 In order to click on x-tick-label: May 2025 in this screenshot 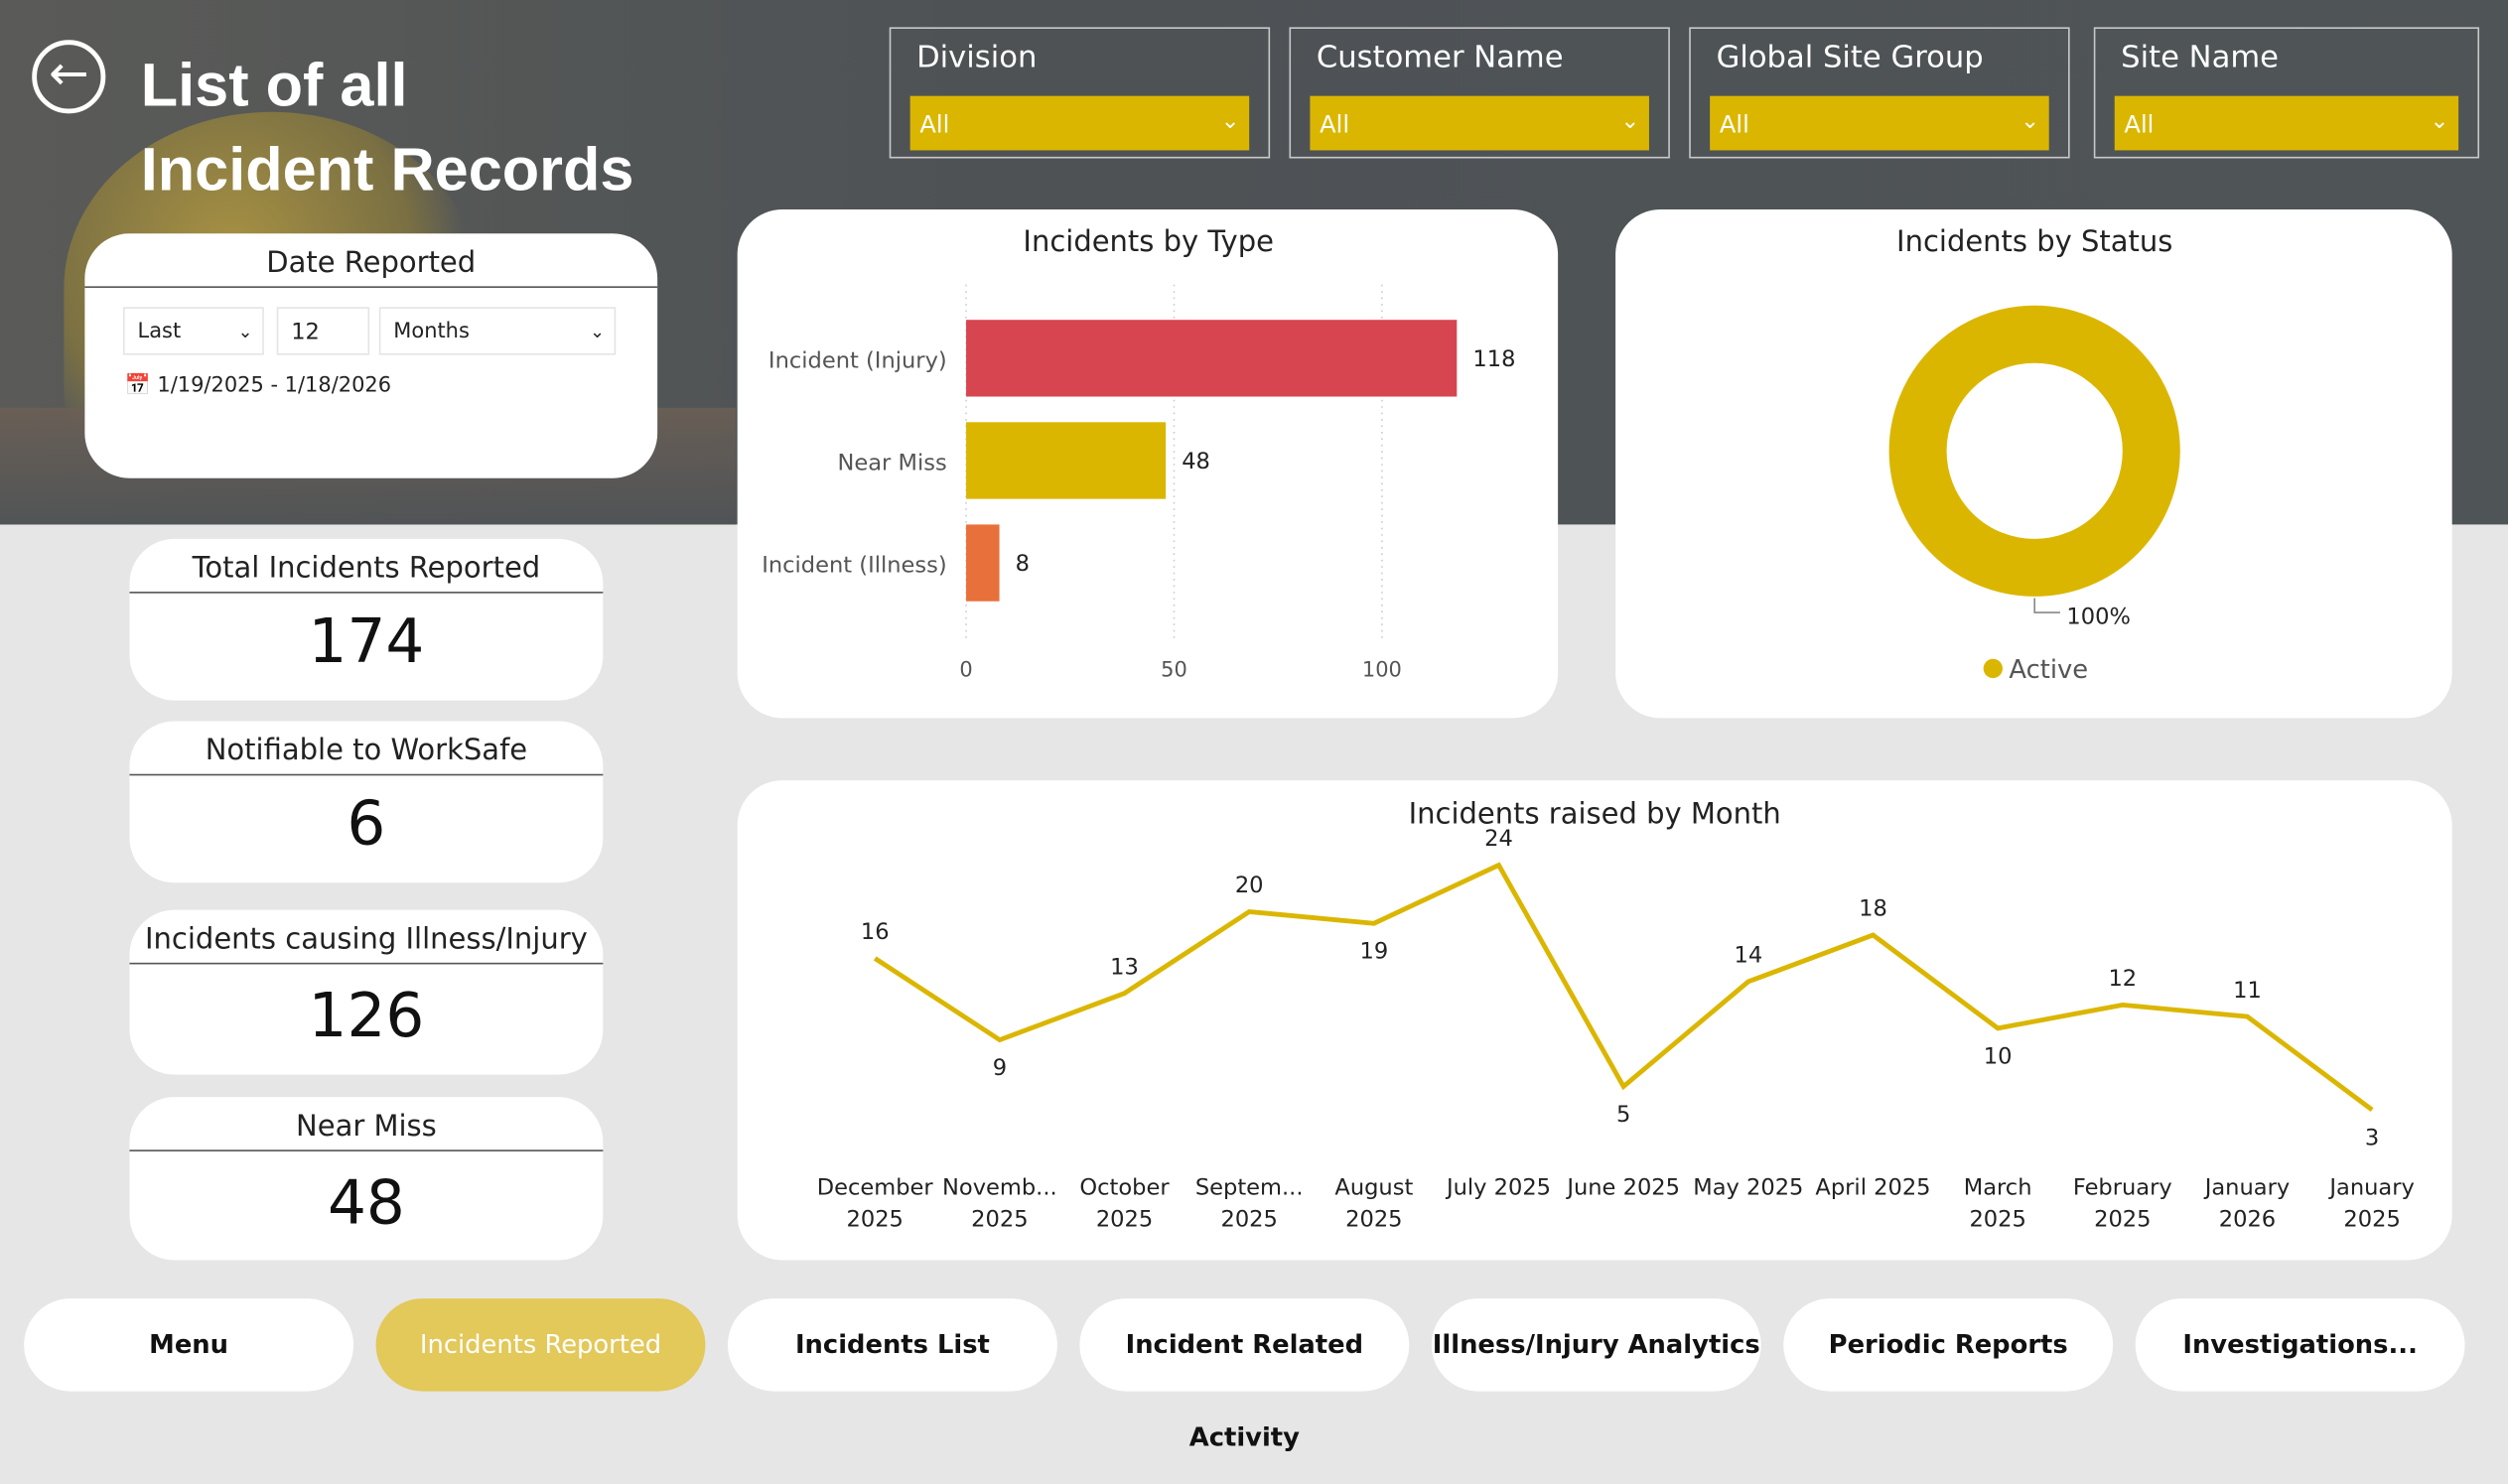, I will do `click(1748, 1187)`.